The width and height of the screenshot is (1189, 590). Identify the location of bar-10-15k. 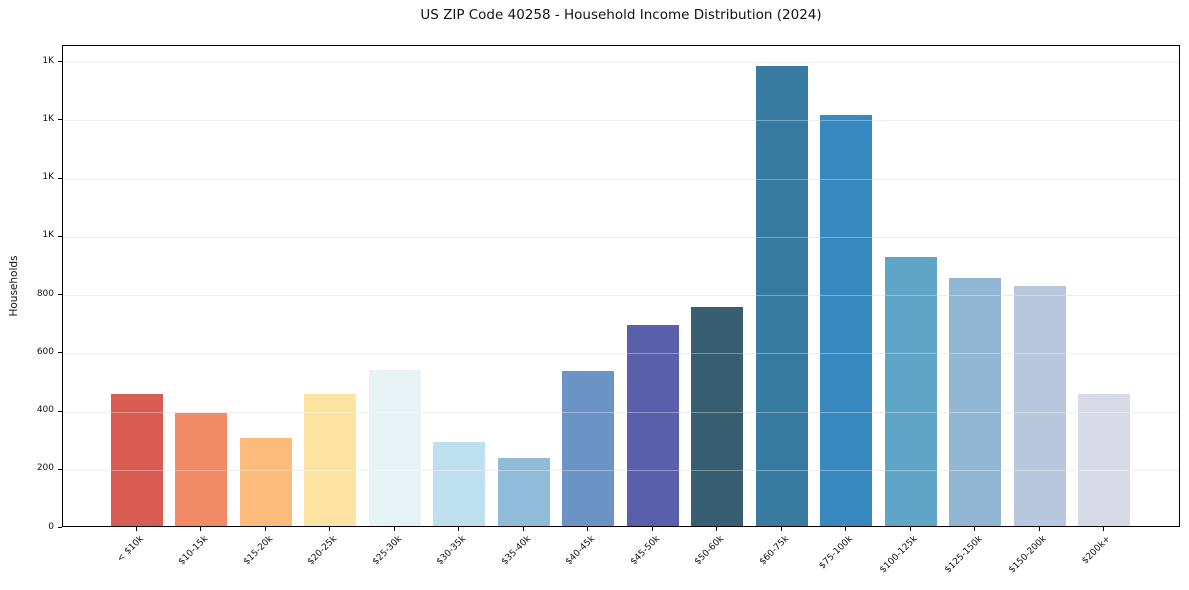
(201, 469).